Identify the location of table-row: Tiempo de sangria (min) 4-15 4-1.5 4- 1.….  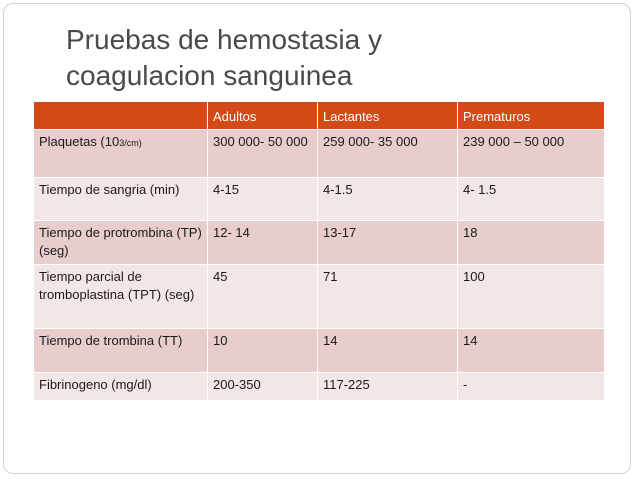
(319, 199).